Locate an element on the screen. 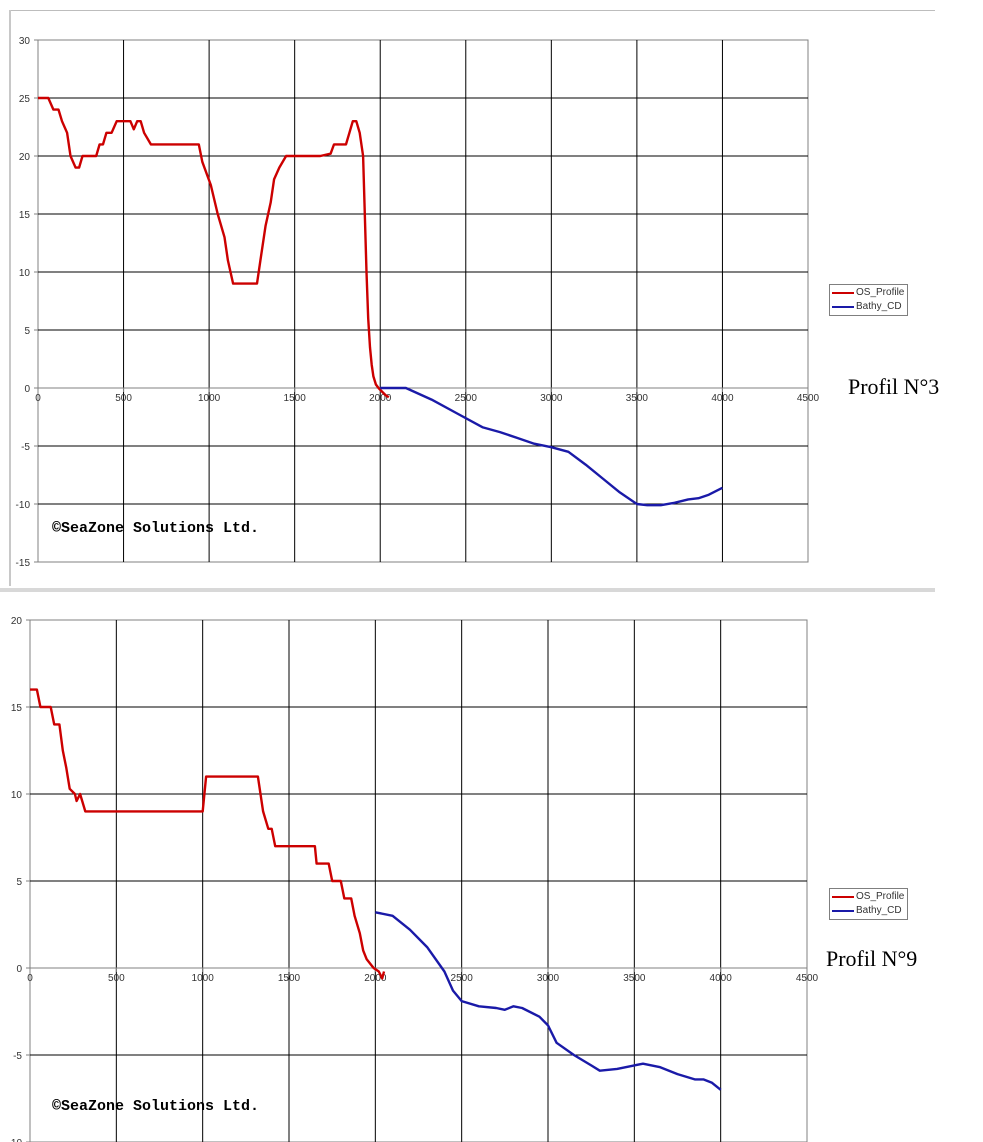 The image size is (983, 1142). y-tick-label: 25 is located at coordinates (25, 99).